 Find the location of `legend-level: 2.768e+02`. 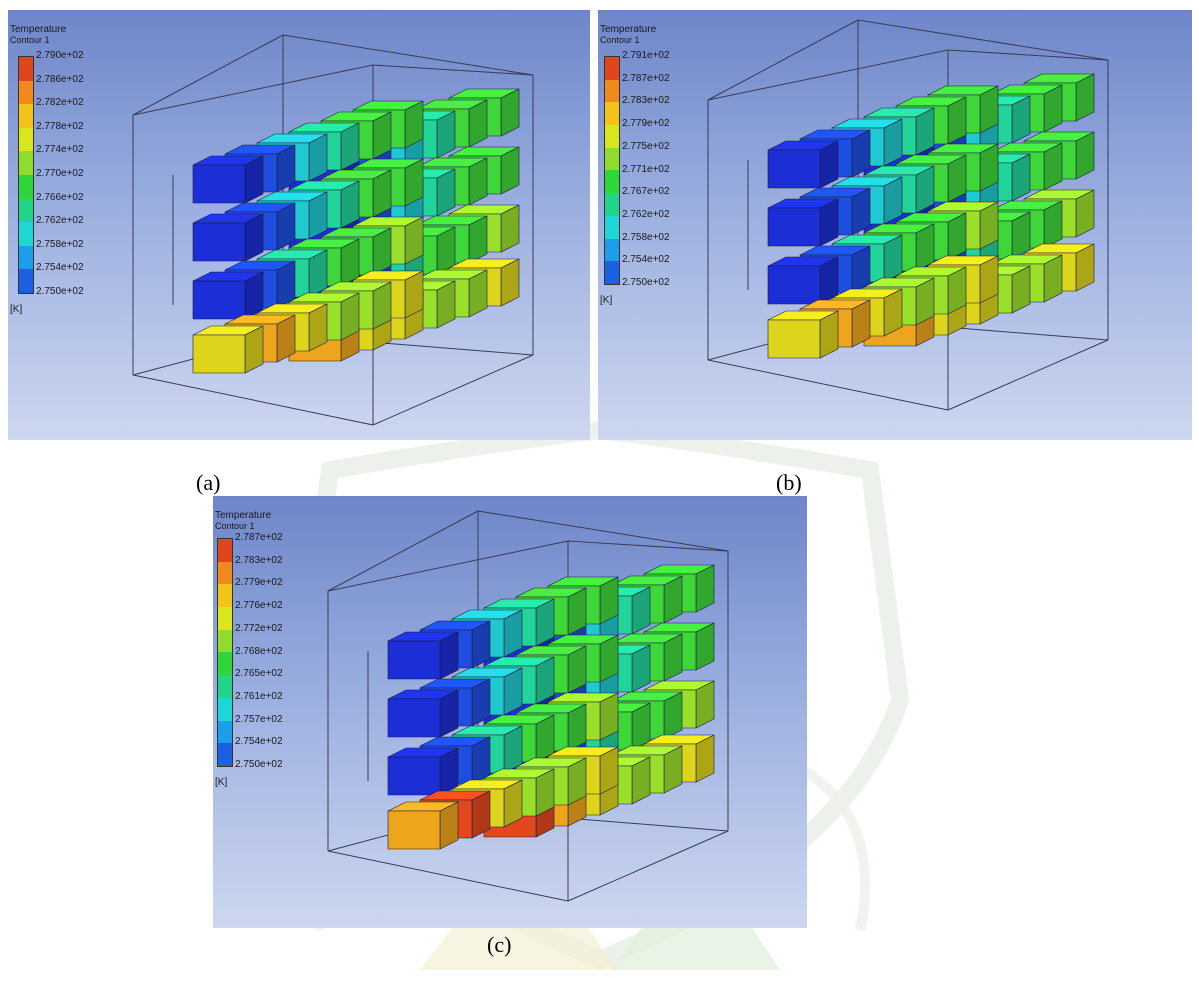

legend-level: 2.768e+02 is located at coordinates (259, 651).